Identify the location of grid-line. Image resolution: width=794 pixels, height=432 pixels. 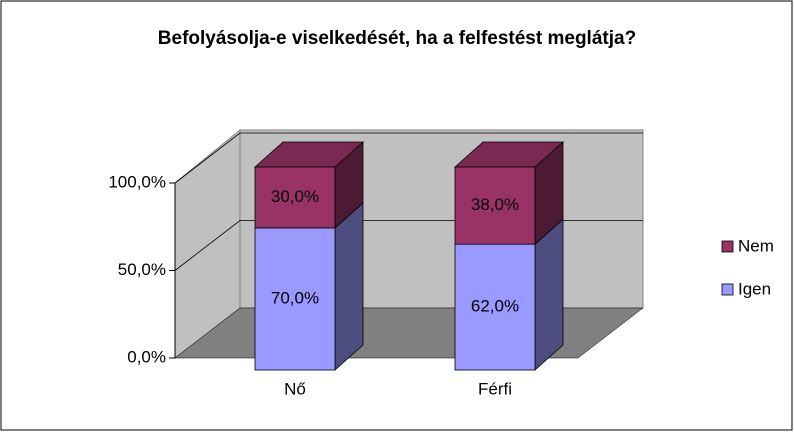
(408, 158).